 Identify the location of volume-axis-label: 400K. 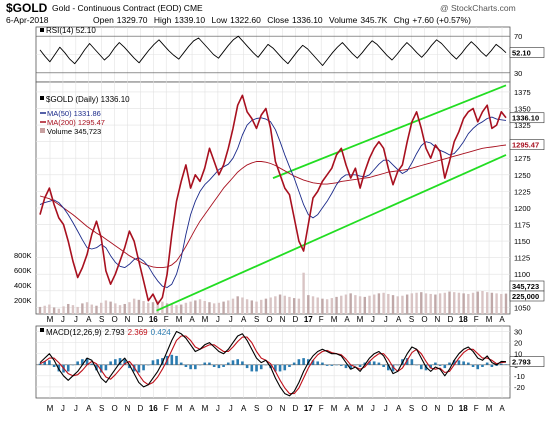
(23, 285).